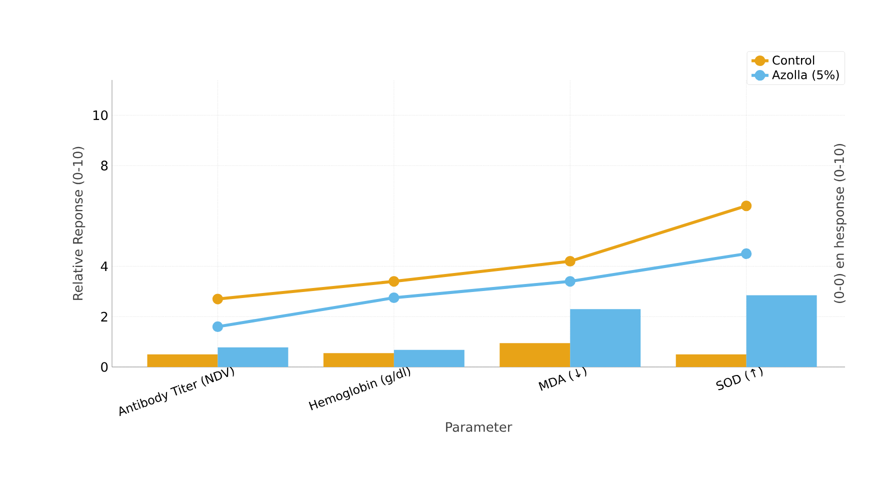 The width and height of the screenshot is (885, 495). Describe the element at coordinates (104, 267) in the screenshot. I see `y-tick-label: 4` at that location.